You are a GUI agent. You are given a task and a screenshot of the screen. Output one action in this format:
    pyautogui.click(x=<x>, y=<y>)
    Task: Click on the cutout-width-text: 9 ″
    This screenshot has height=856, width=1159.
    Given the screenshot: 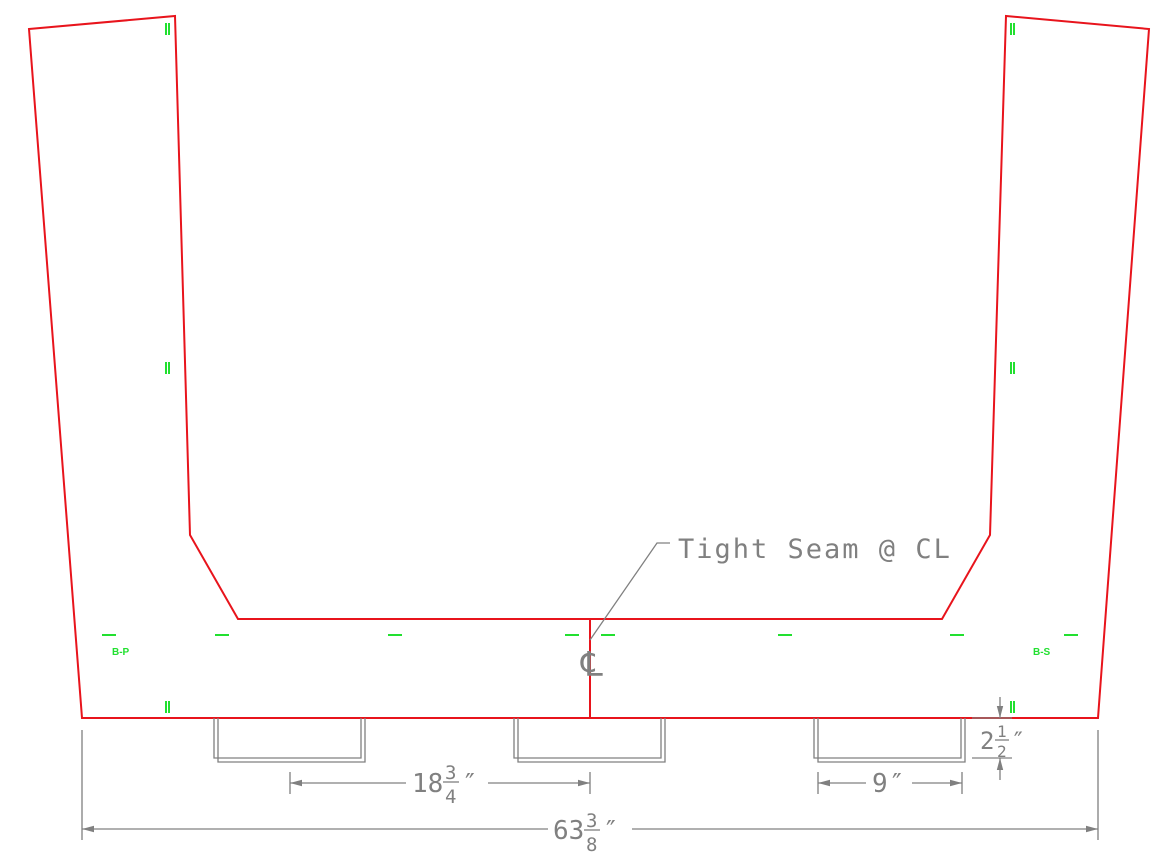 What is the action you would take?
    pyautogui.click(x=888, y=784)
    